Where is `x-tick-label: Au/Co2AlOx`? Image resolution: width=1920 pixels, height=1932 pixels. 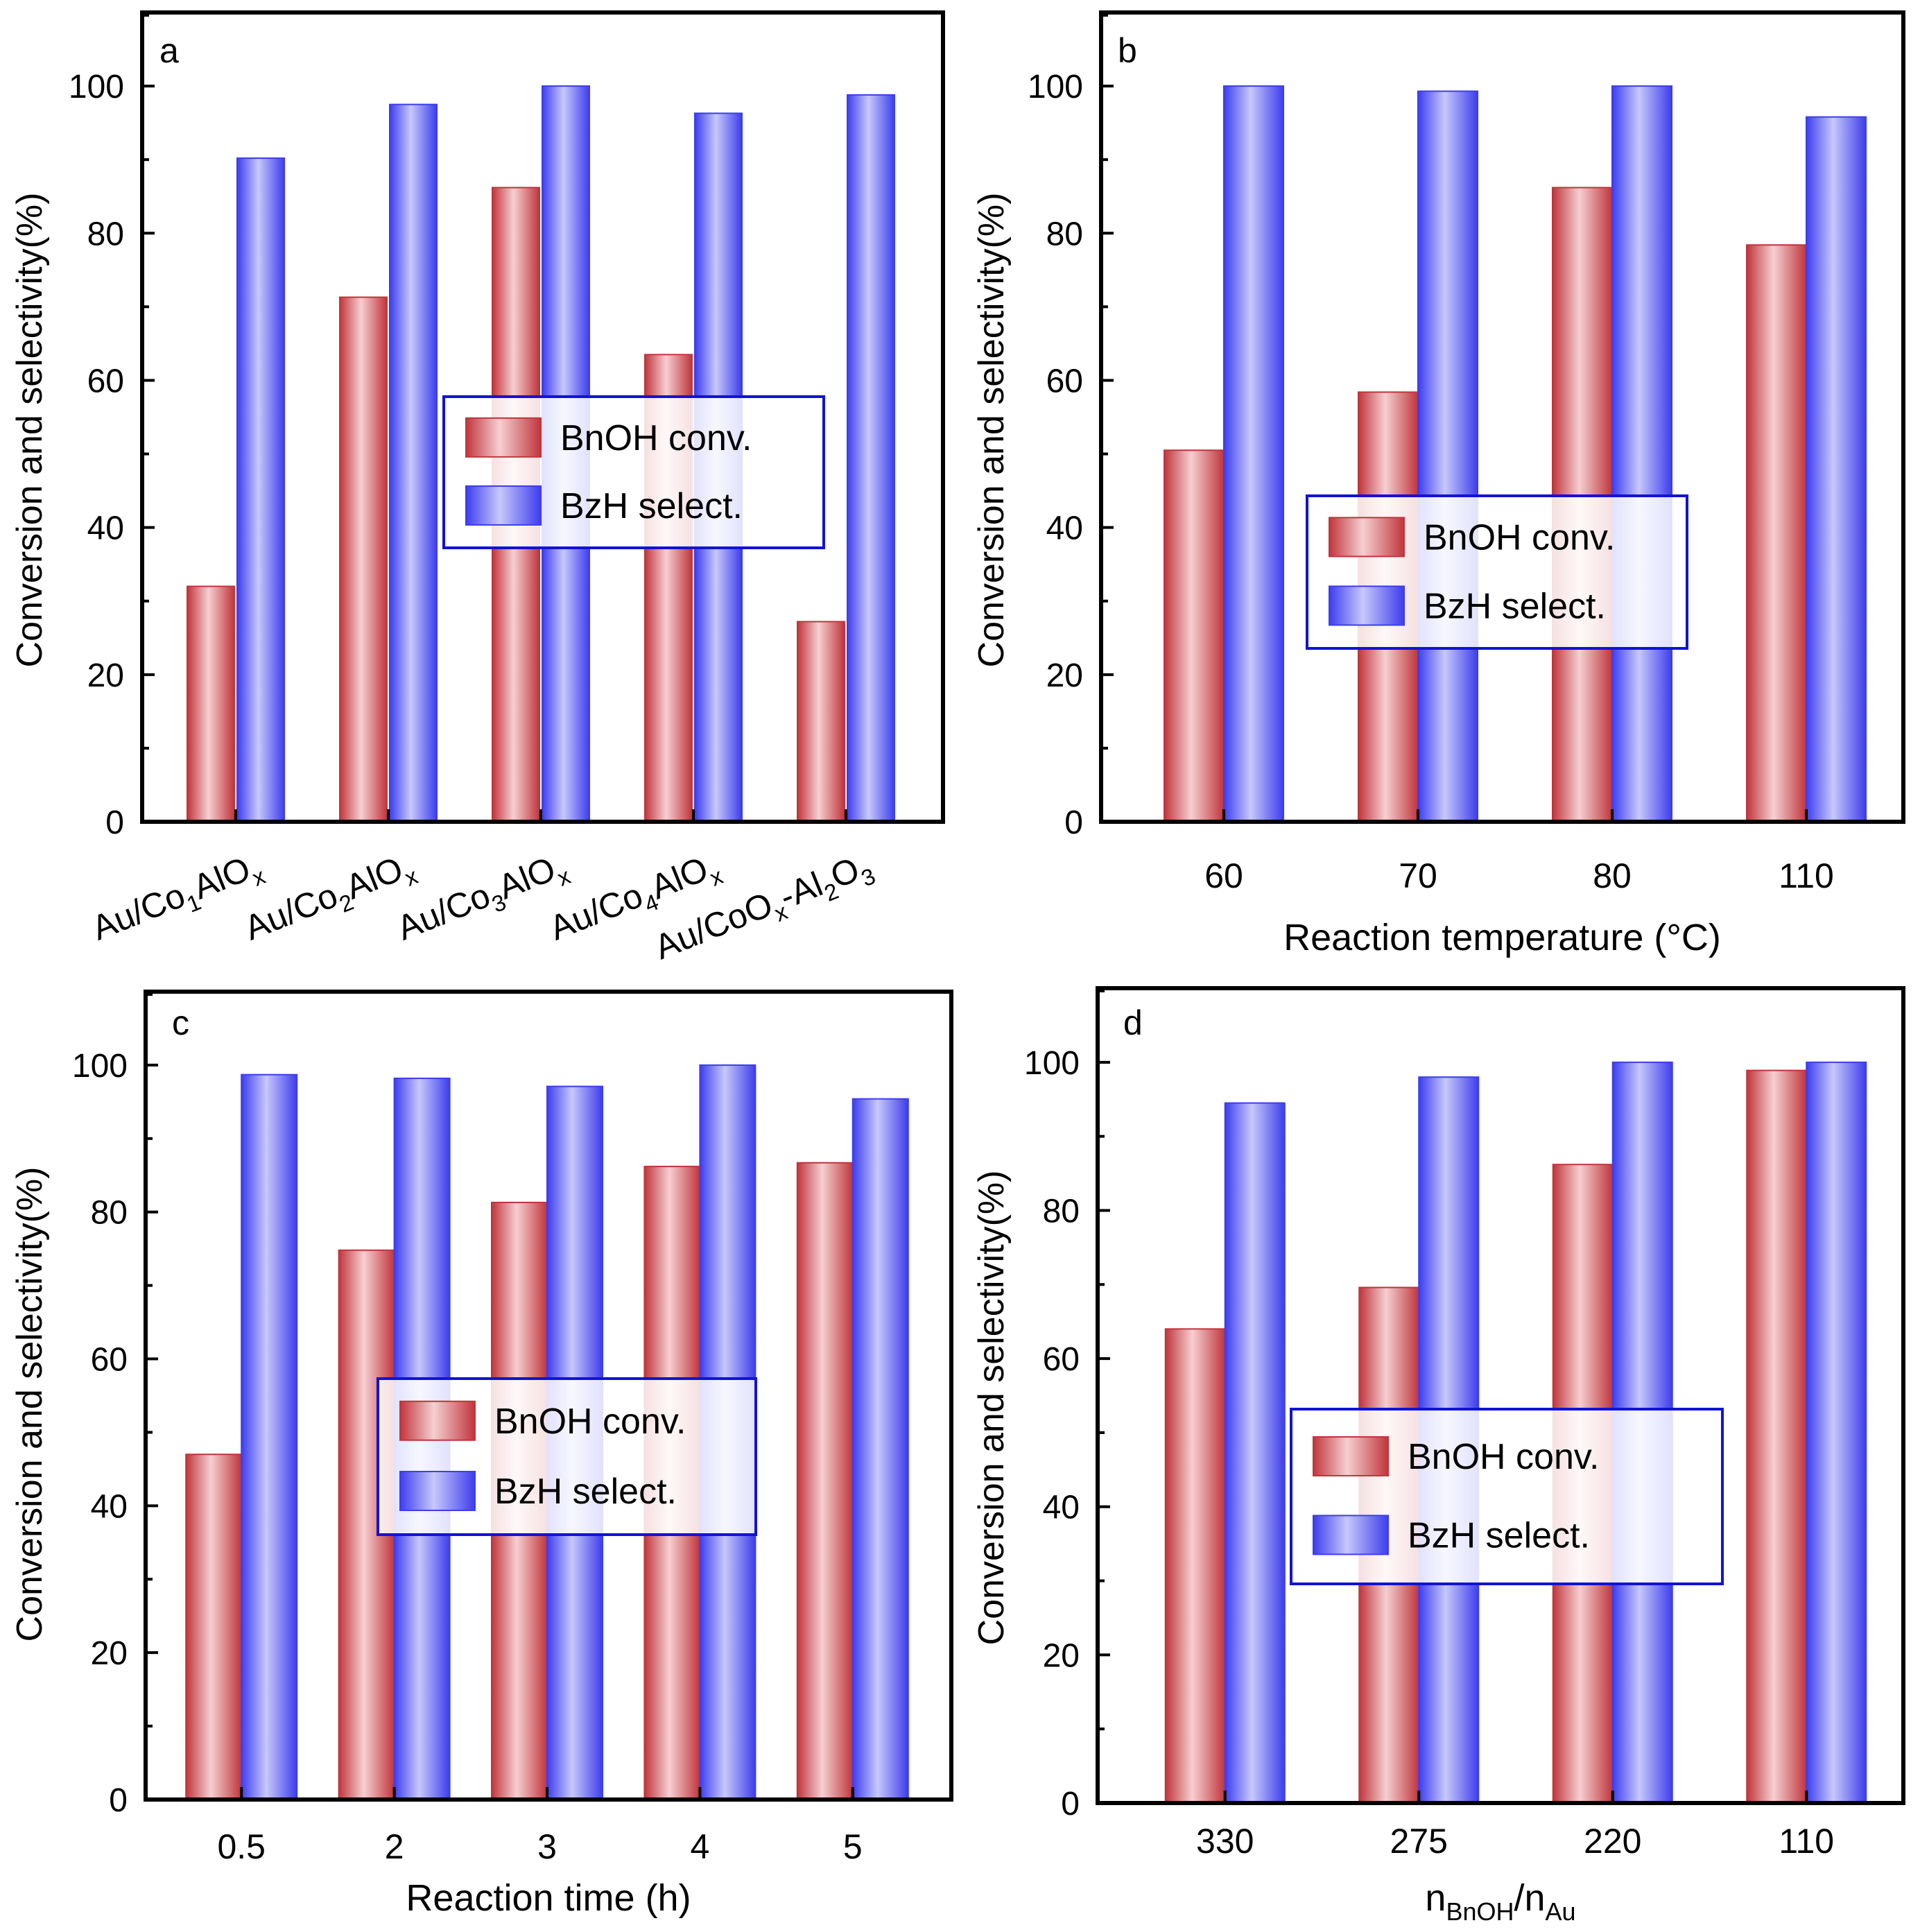 x-tick-label: Au/Co2AlOx is located at coordinates (330, 899).